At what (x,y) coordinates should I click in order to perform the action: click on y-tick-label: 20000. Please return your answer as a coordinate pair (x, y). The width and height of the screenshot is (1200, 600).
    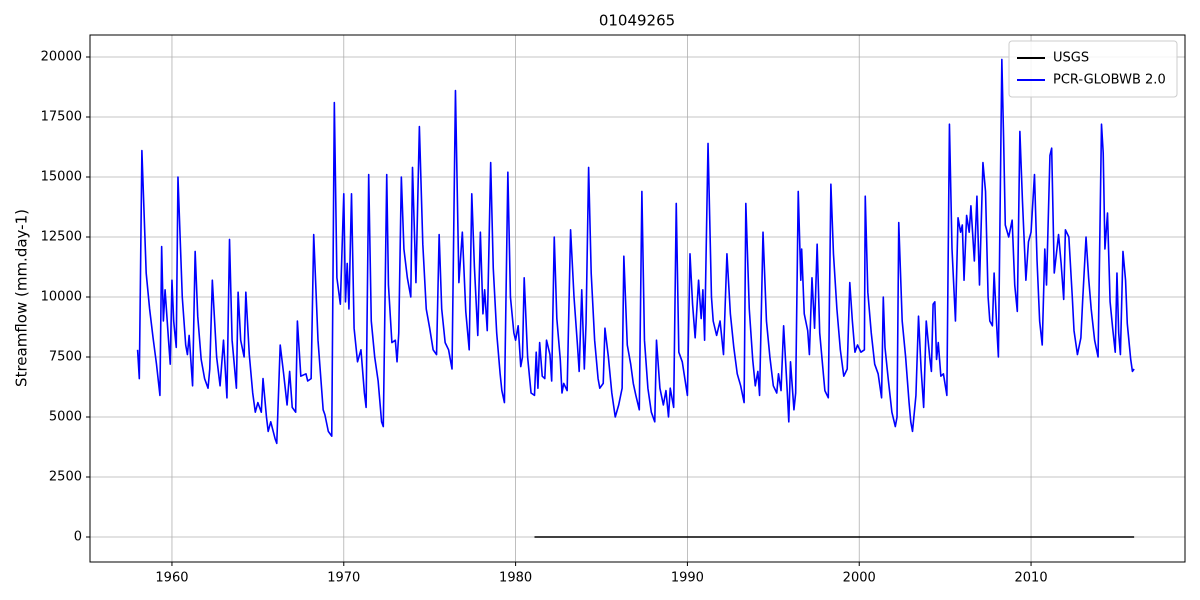
    Looking at the image, I should click on (61, 57).